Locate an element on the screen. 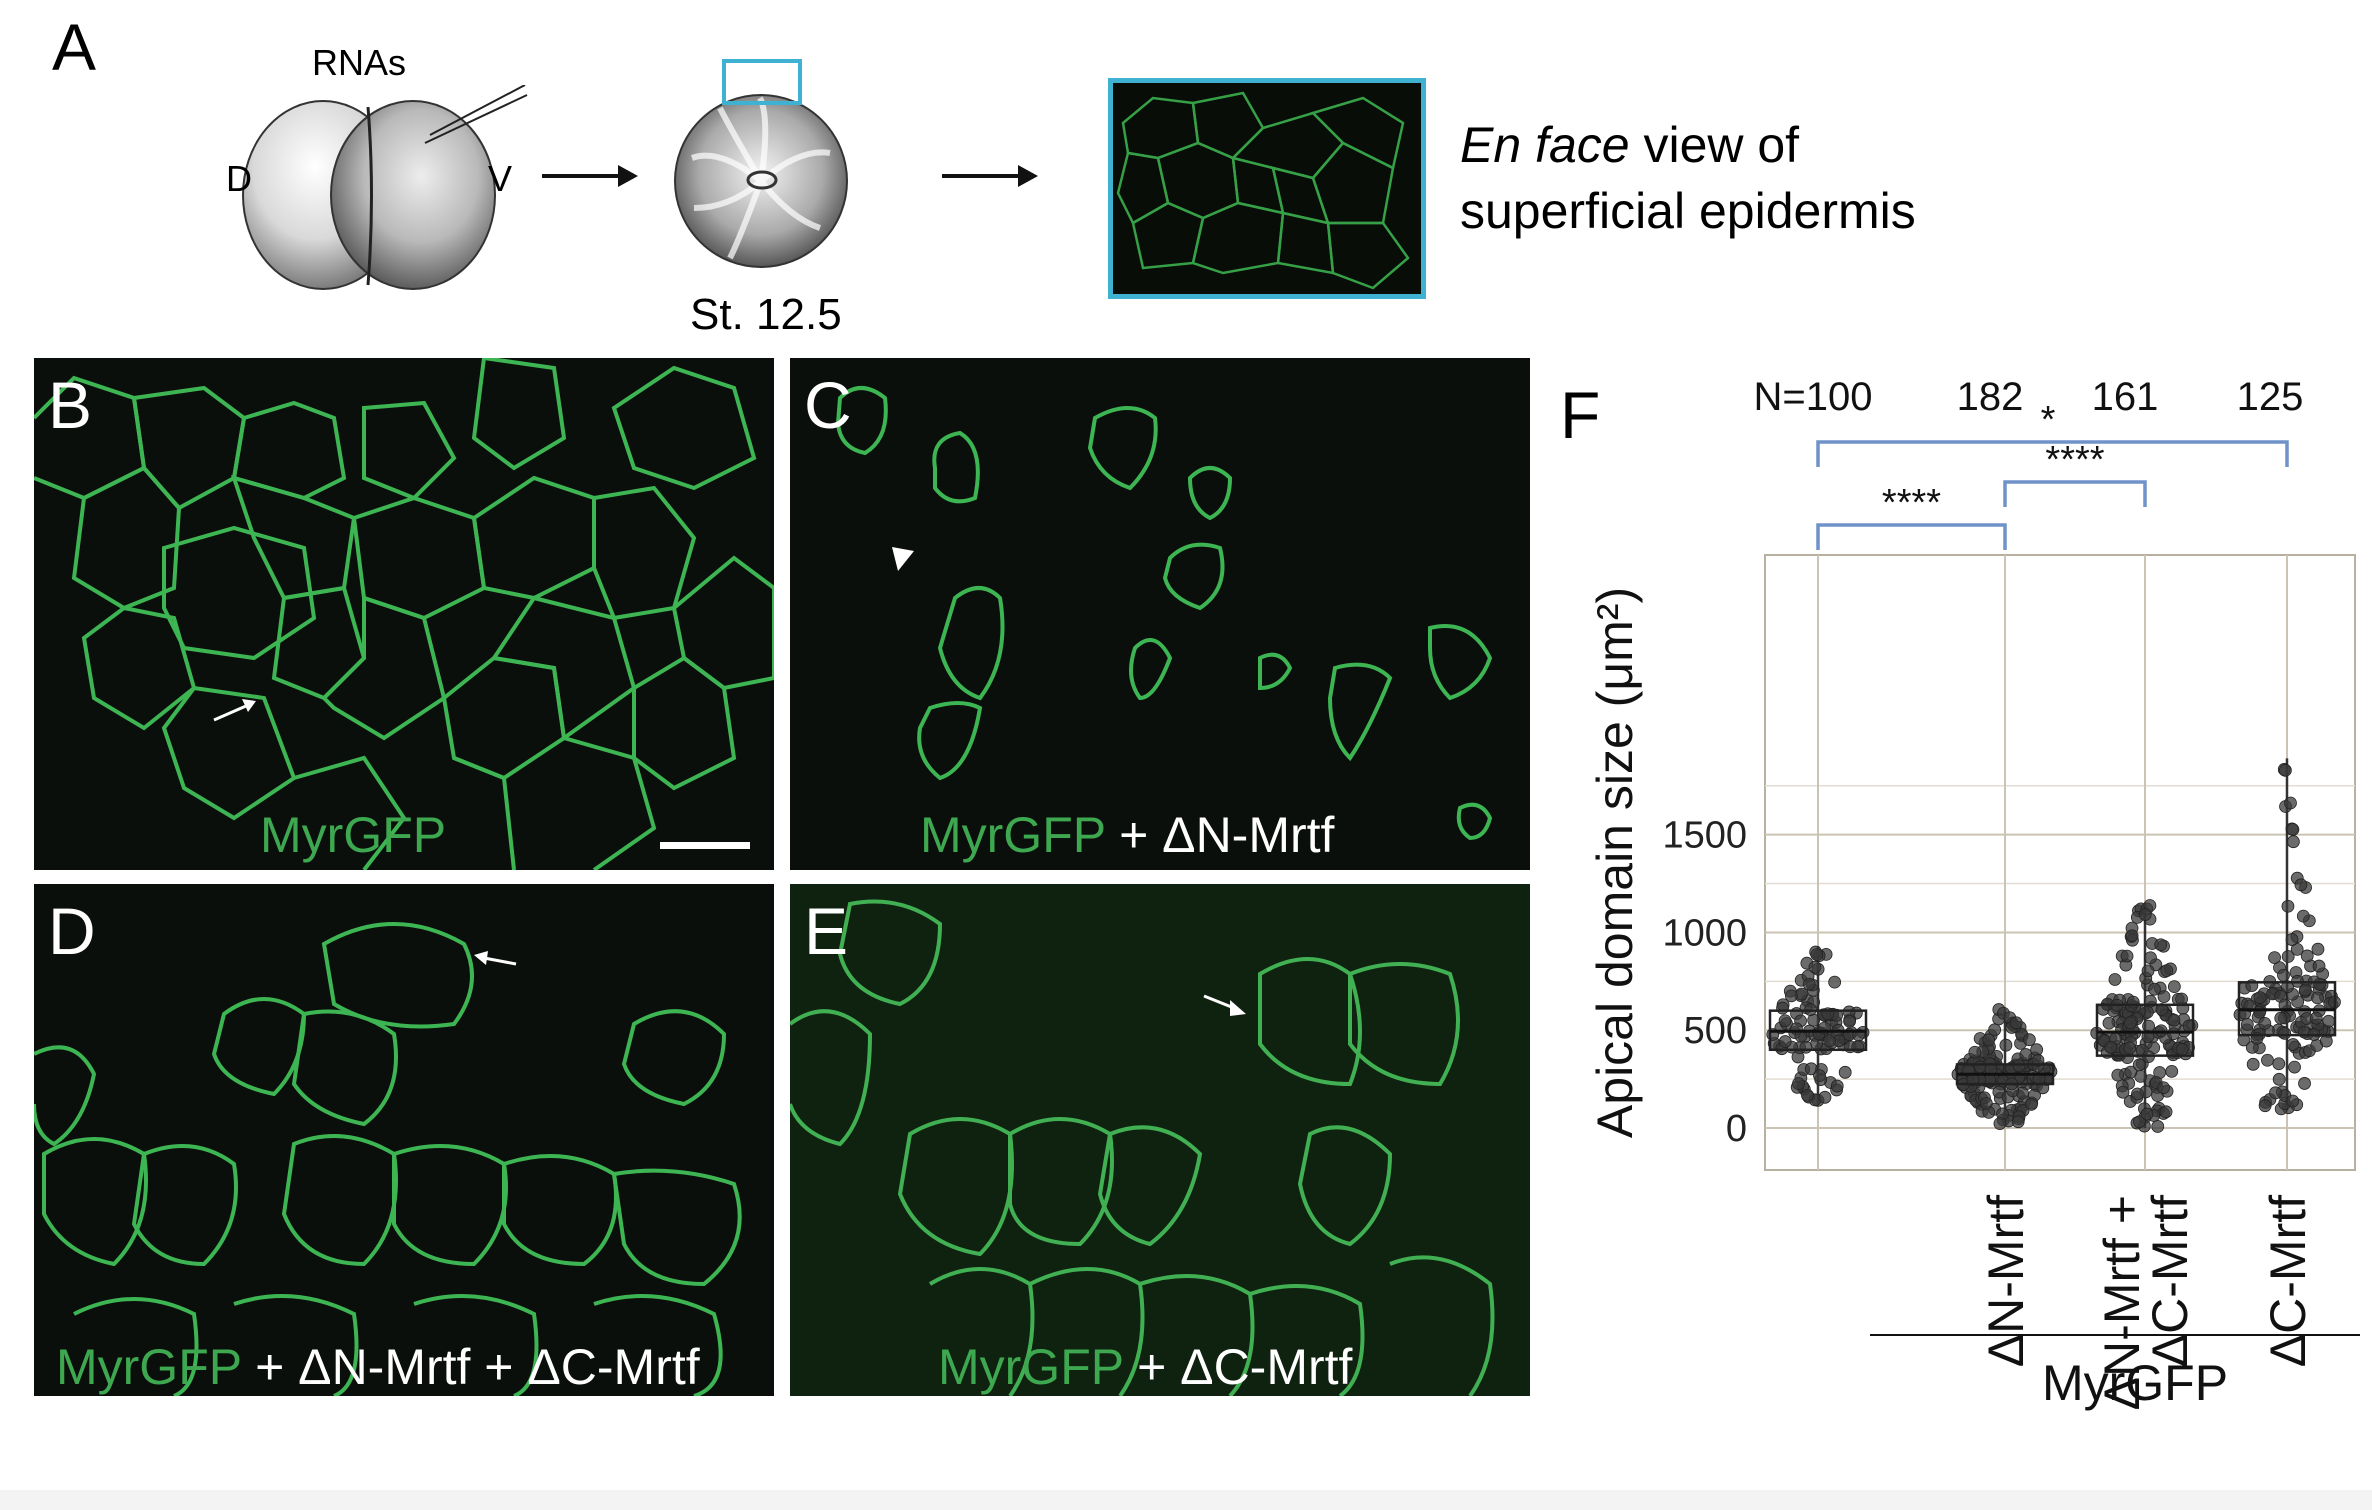  category-label: ΔC-Mrtf is located at coordinates (2170, 1281).